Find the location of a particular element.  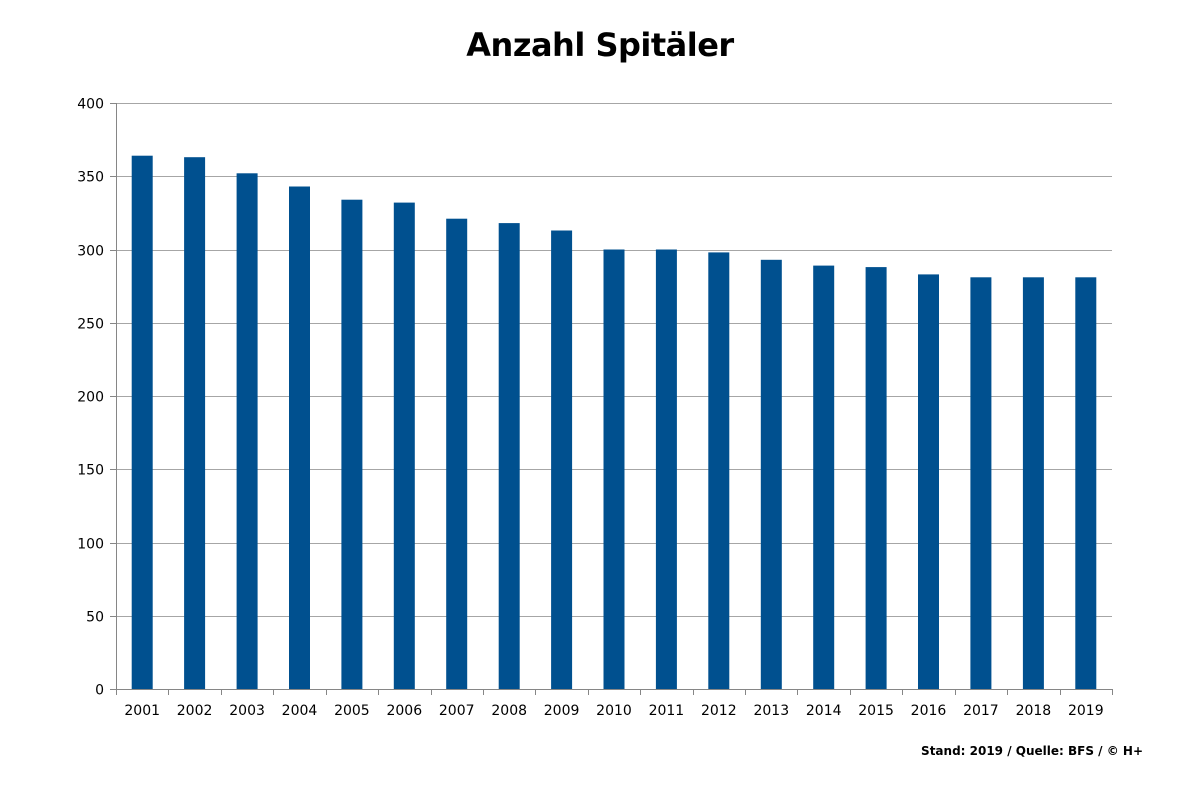

bar-2004 is located at coordinates (299, 437).